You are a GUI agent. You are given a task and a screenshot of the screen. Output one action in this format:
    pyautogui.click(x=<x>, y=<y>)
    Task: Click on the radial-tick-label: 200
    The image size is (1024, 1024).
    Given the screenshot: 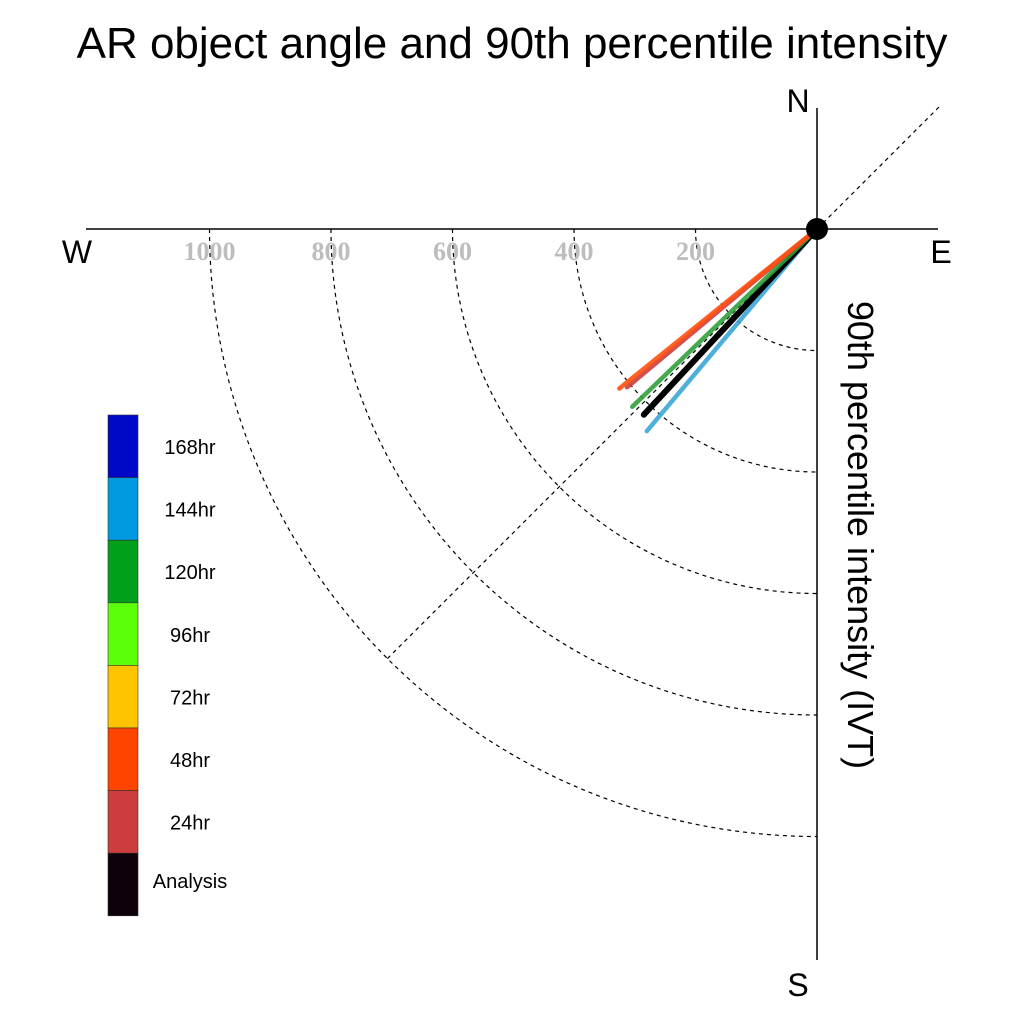 What is the action you would take?
    pyautogui.click(x=695, y=251)
    